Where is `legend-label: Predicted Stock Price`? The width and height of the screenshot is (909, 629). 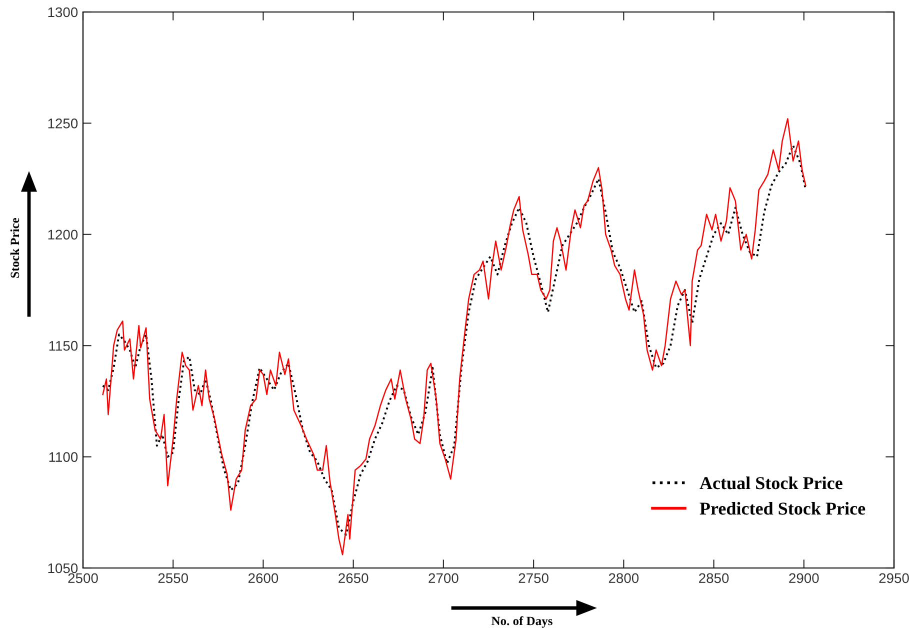
legend-label: Predicted Stock Price is located at coordinates (783, 508).